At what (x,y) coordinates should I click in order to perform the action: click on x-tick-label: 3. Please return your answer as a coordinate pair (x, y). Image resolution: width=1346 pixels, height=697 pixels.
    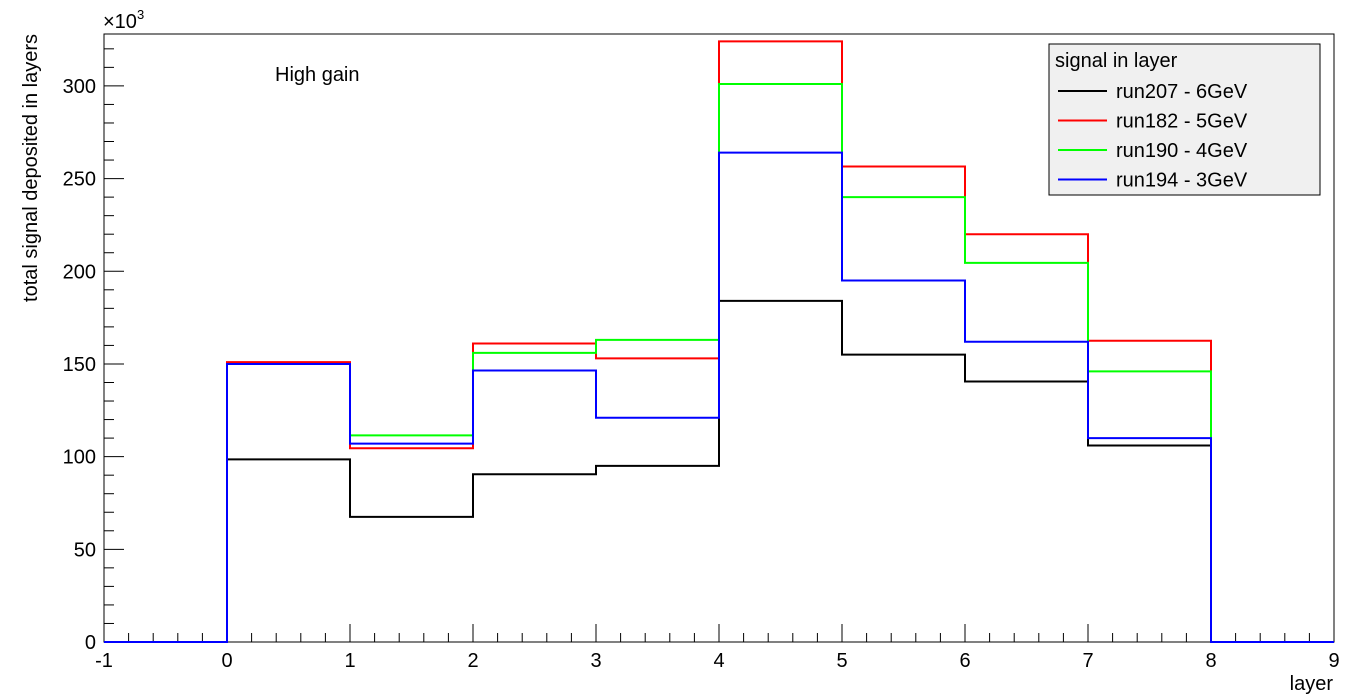
    Looking at the image, I should click on (595, 661).